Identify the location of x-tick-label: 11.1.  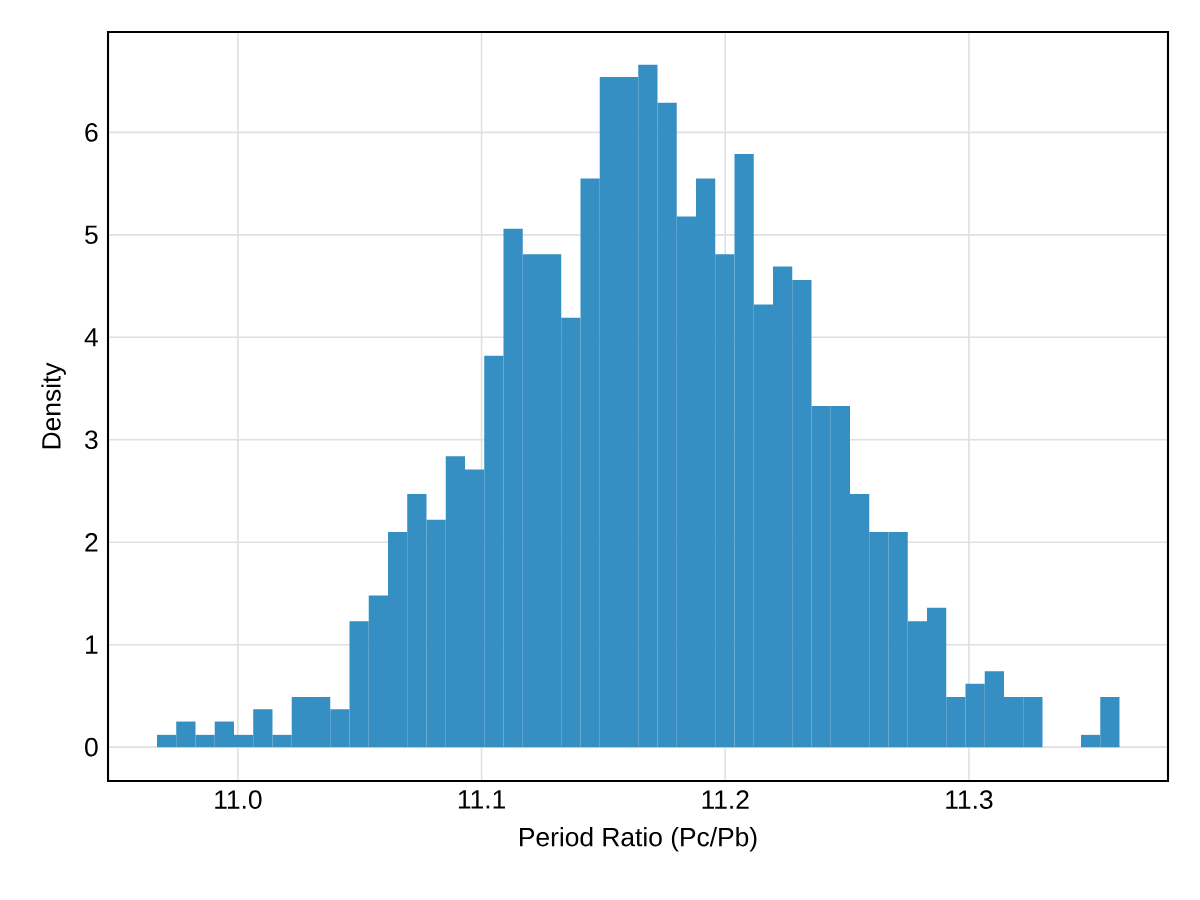
(481, 799).